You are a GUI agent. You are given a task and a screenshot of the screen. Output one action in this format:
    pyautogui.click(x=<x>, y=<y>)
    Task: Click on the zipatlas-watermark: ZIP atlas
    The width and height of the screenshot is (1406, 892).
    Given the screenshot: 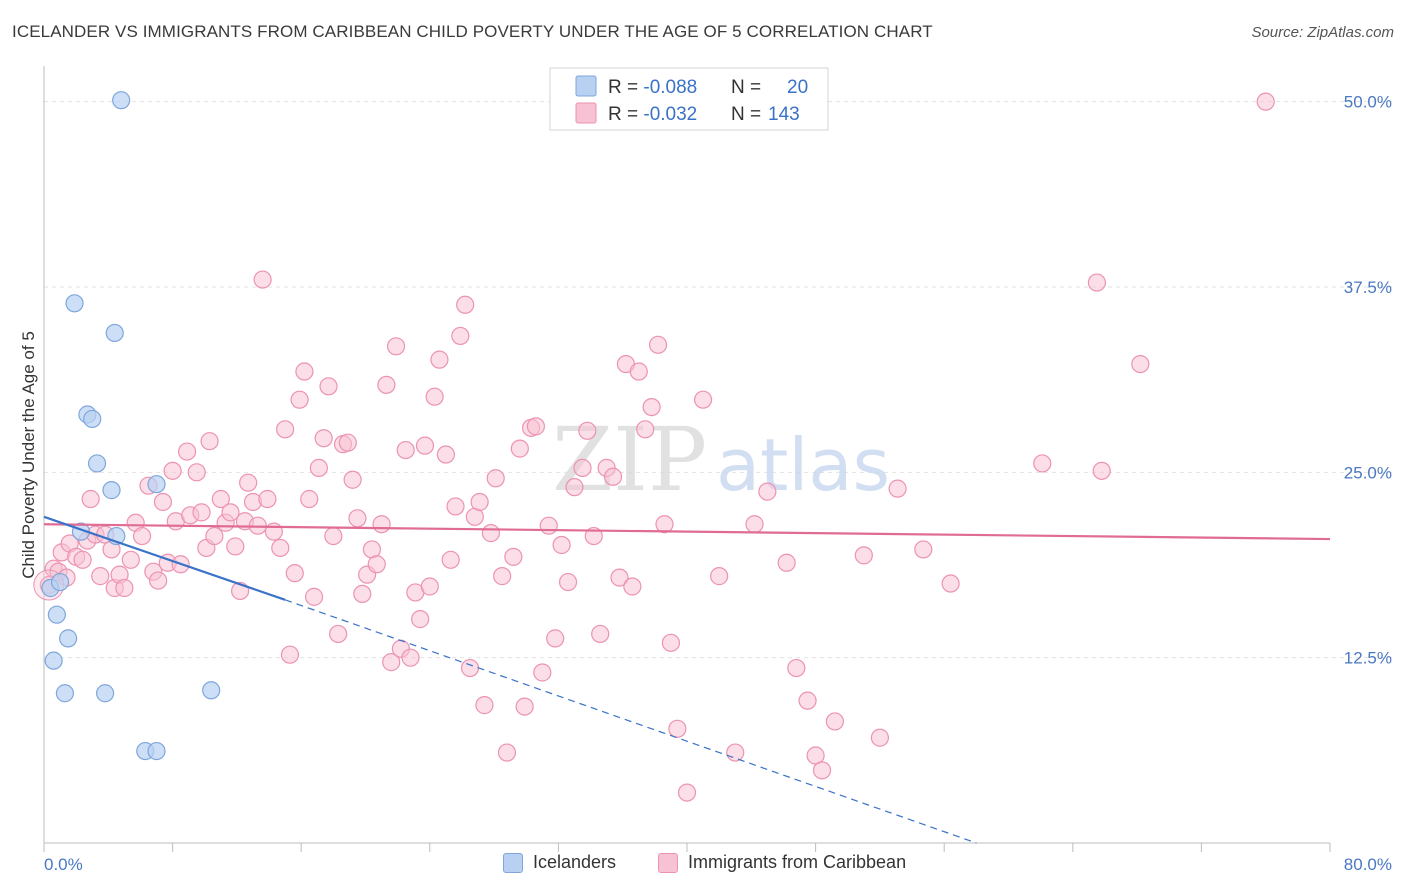 What is the action you would take?
    pyautogui.click(x=721, y=459)
    